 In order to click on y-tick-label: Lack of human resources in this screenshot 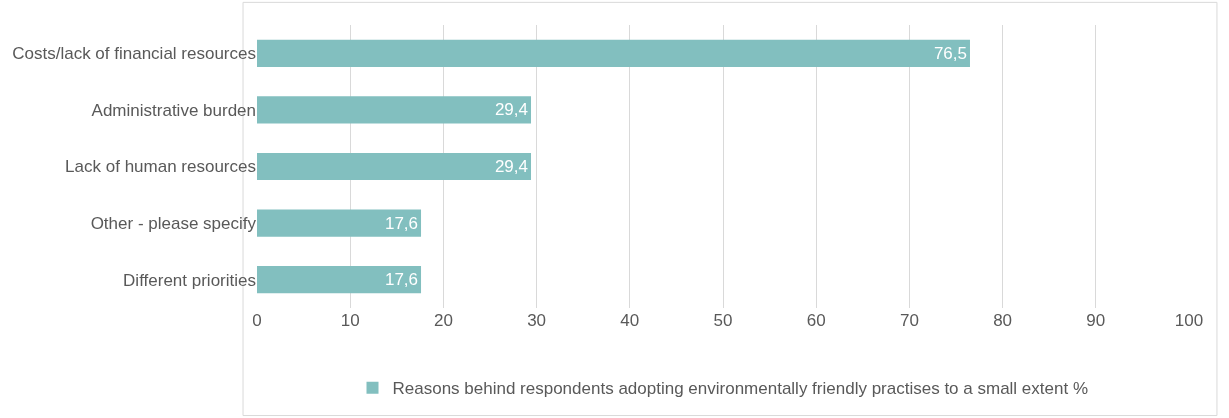, I will do `click(160, 167)`.